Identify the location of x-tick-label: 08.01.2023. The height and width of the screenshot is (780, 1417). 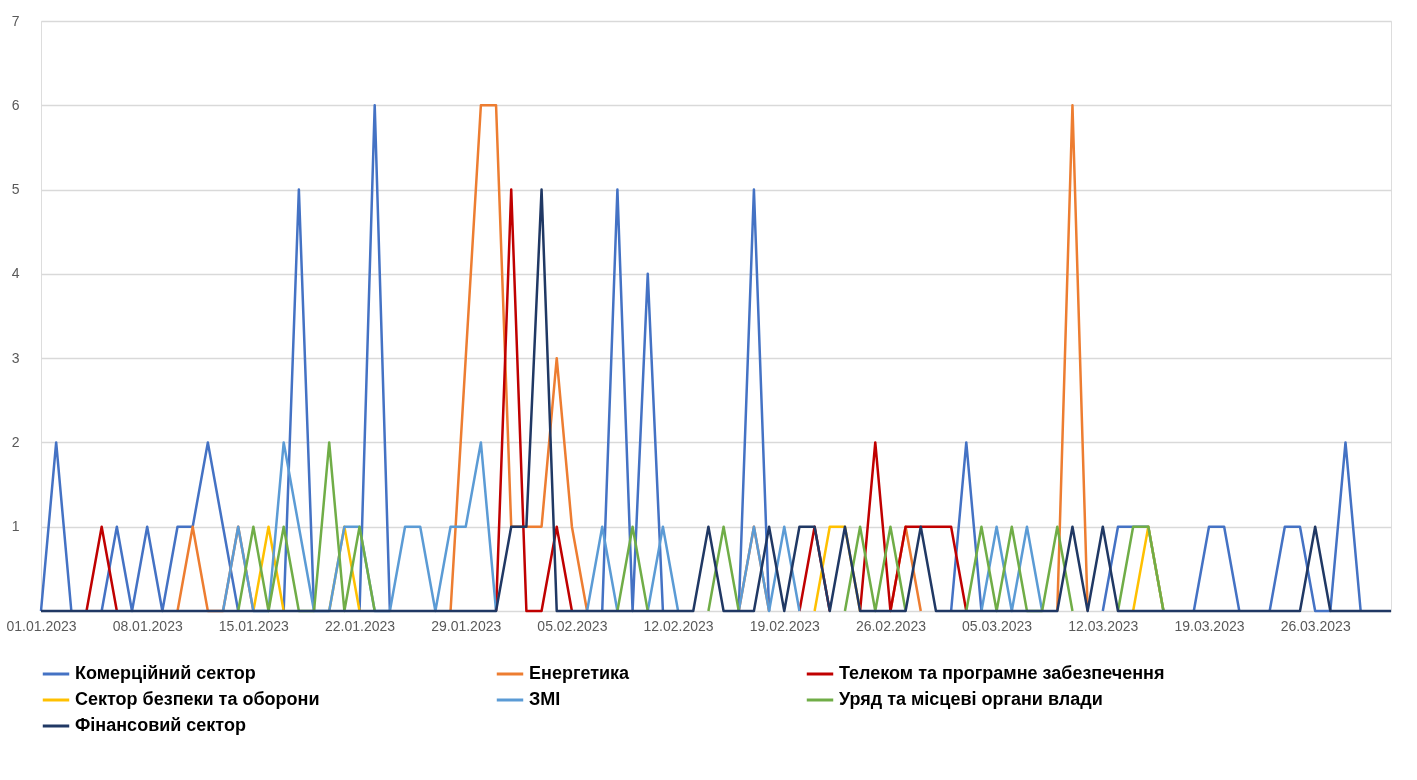
(147, 625).